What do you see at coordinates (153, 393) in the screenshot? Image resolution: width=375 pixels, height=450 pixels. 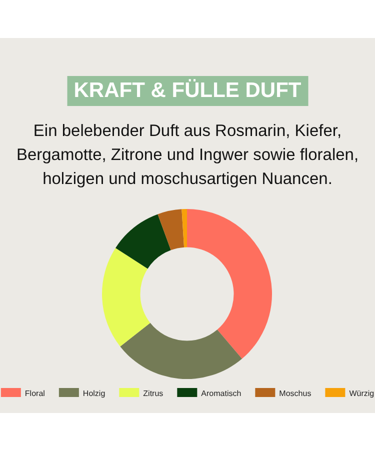 I see `legend-label: Zitrus` at bounding box center [153, 393].